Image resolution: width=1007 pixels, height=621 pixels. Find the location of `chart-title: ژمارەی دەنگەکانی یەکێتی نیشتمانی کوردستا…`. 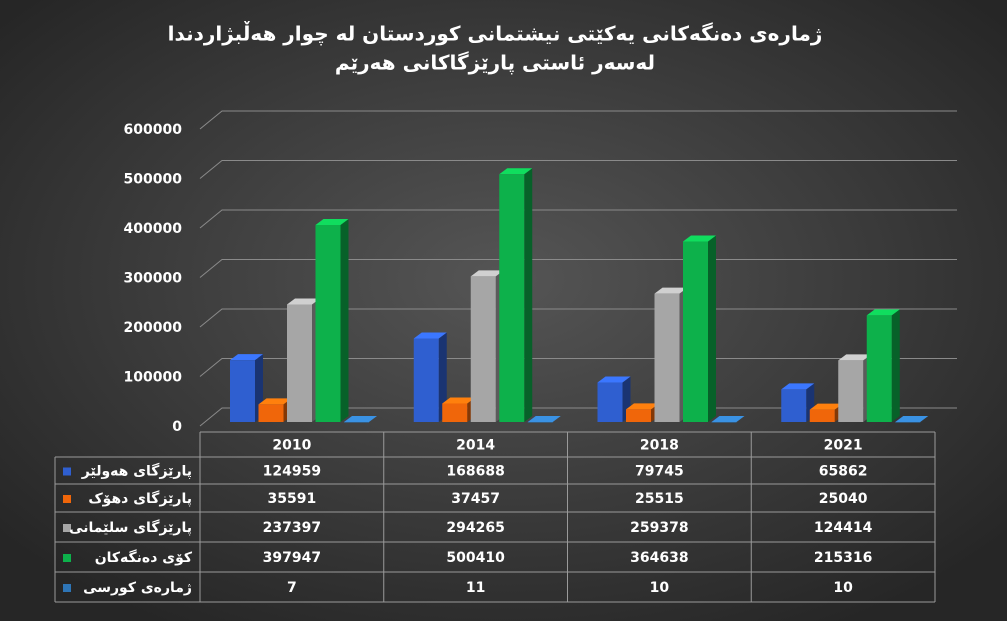

chart-title: ژمارەی دەنگەکانی یەکێتی نیشتمانی کوردستا… is located at coordinates (495, 34).